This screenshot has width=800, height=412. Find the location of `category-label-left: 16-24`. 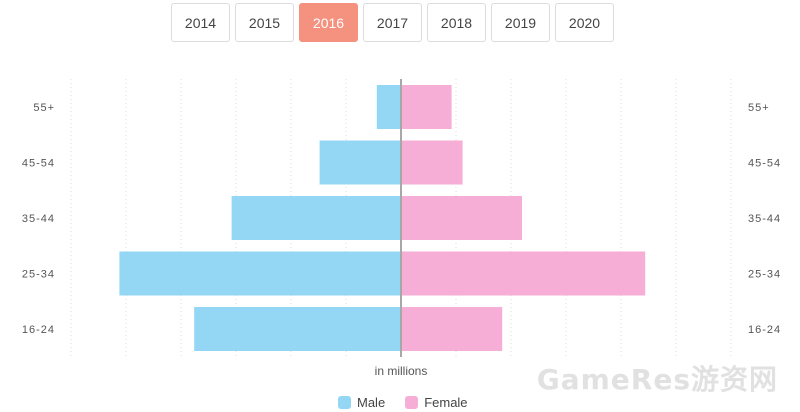

category-label-left: 16-24 is located at coordinates (38, 330).